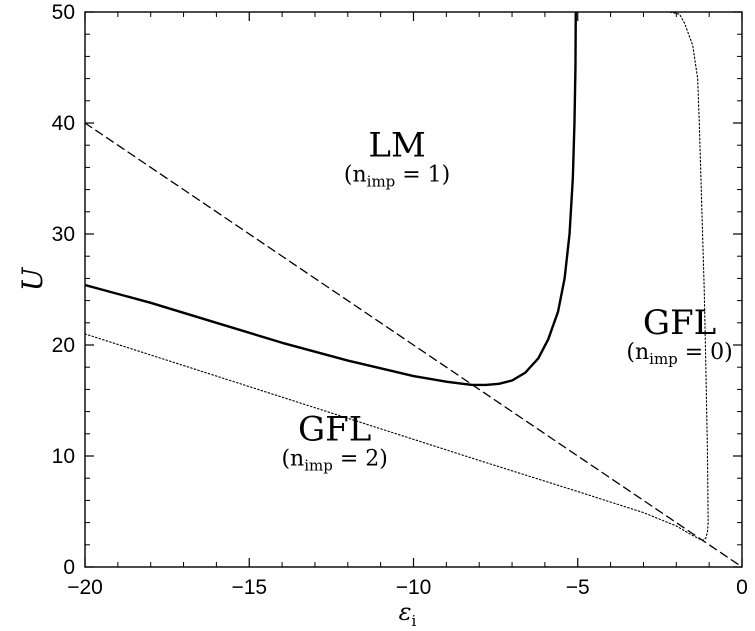 The image size is (755, 631). What do you see at coordinates (414, 621) in the screenshot?
I see `x-axis-label-subscript: i` at bounding box center [414, 621].